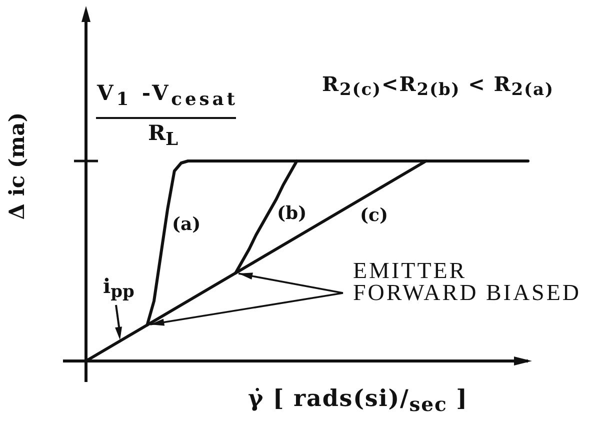 Image resolution: width=602 pixels, height=429 pixels. Describe the element at coordinates (357, 400) in the screenshot. I see `x-axis-title: γ̇ [ rads(si)/$_{sec}$ ]` at that location.